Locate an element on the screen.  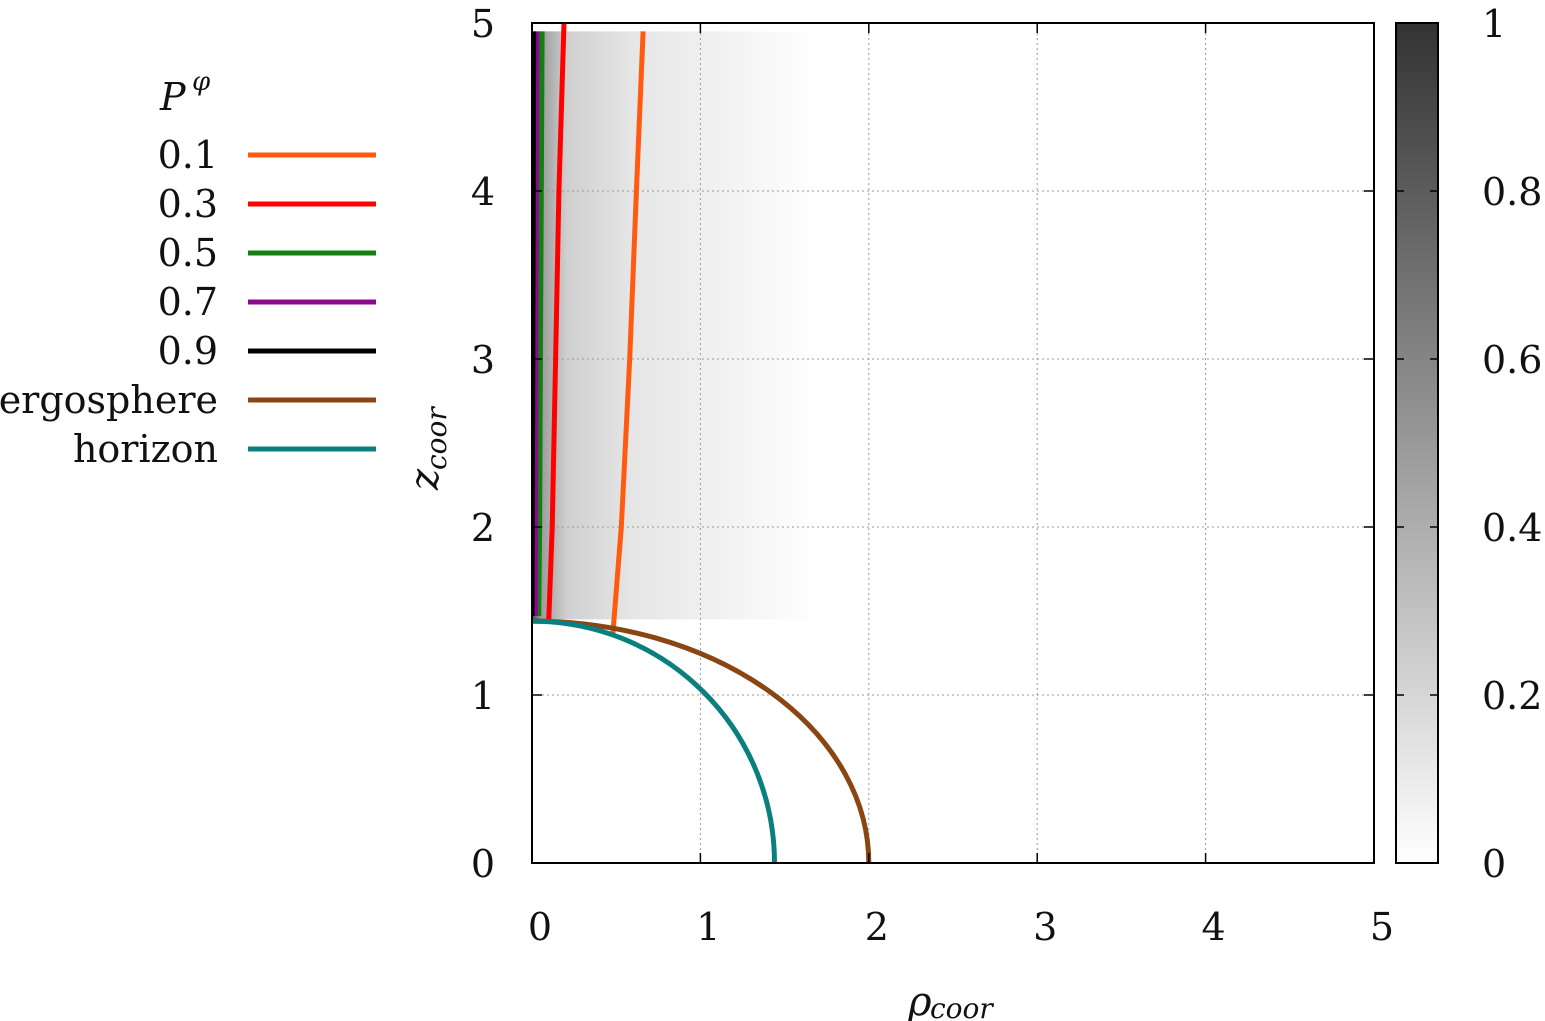
heatmap-band is located at coordinates (675, 325).